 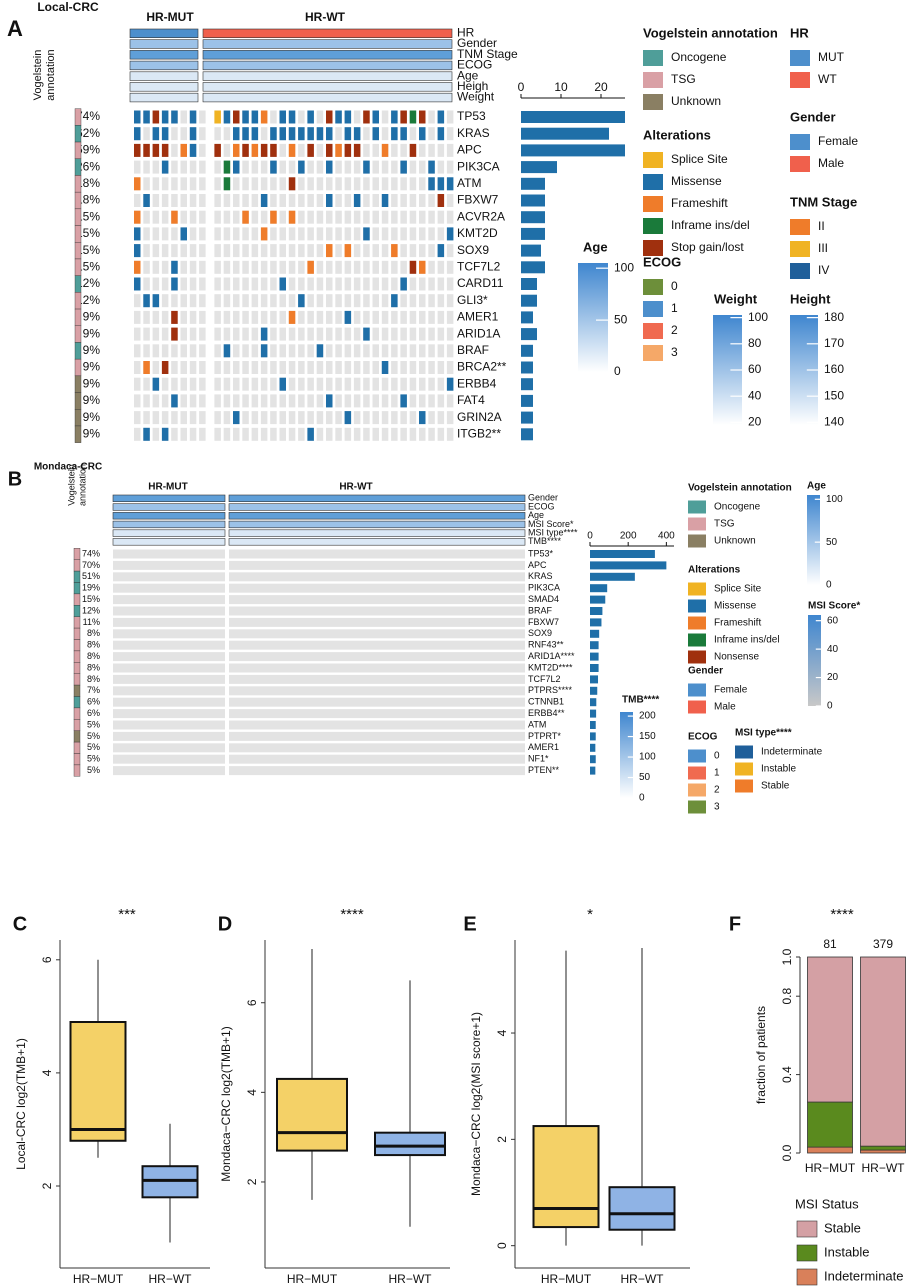 I want to click on legend-label: Splice Site, so click(x=699, y=159).